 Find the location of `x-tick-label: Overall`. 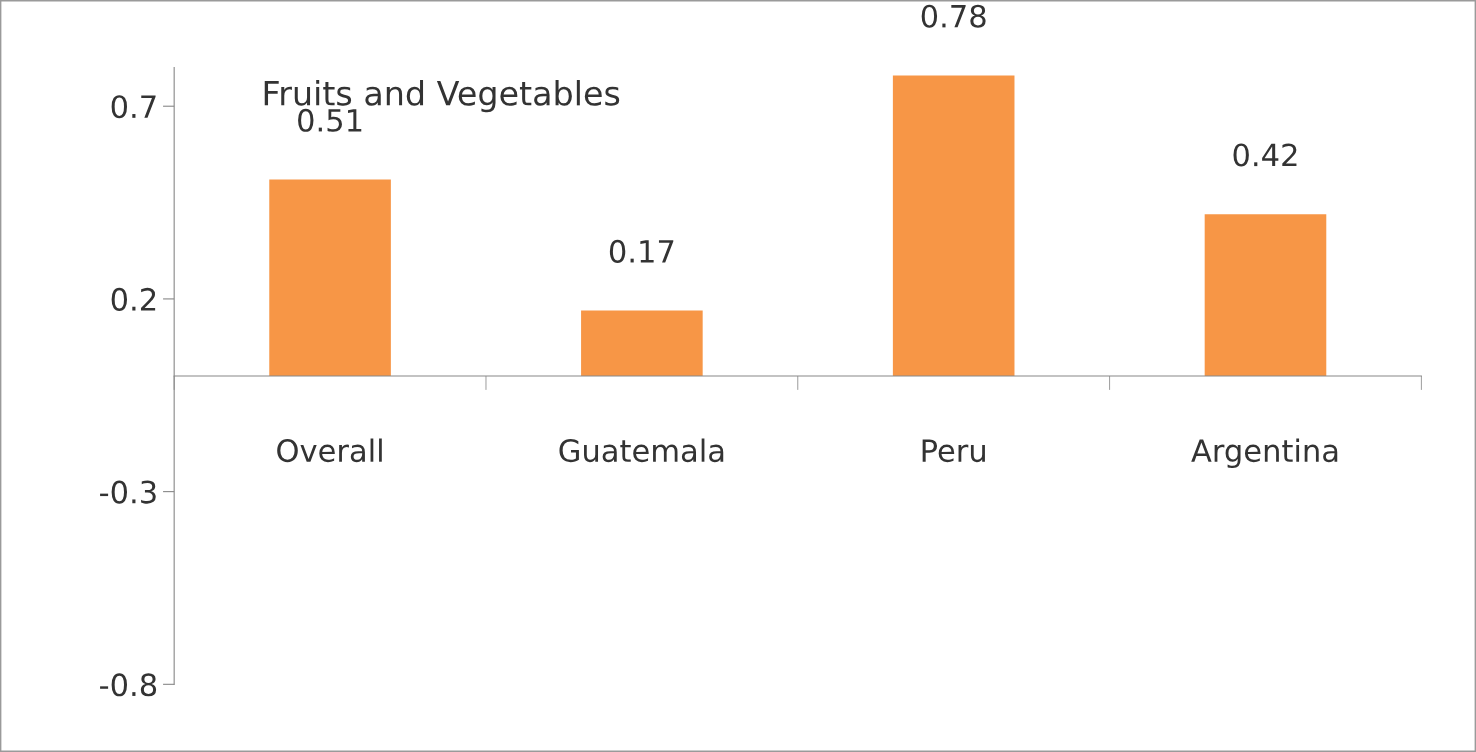

x-tick-label: Overall is located at coordinates (329, 450).